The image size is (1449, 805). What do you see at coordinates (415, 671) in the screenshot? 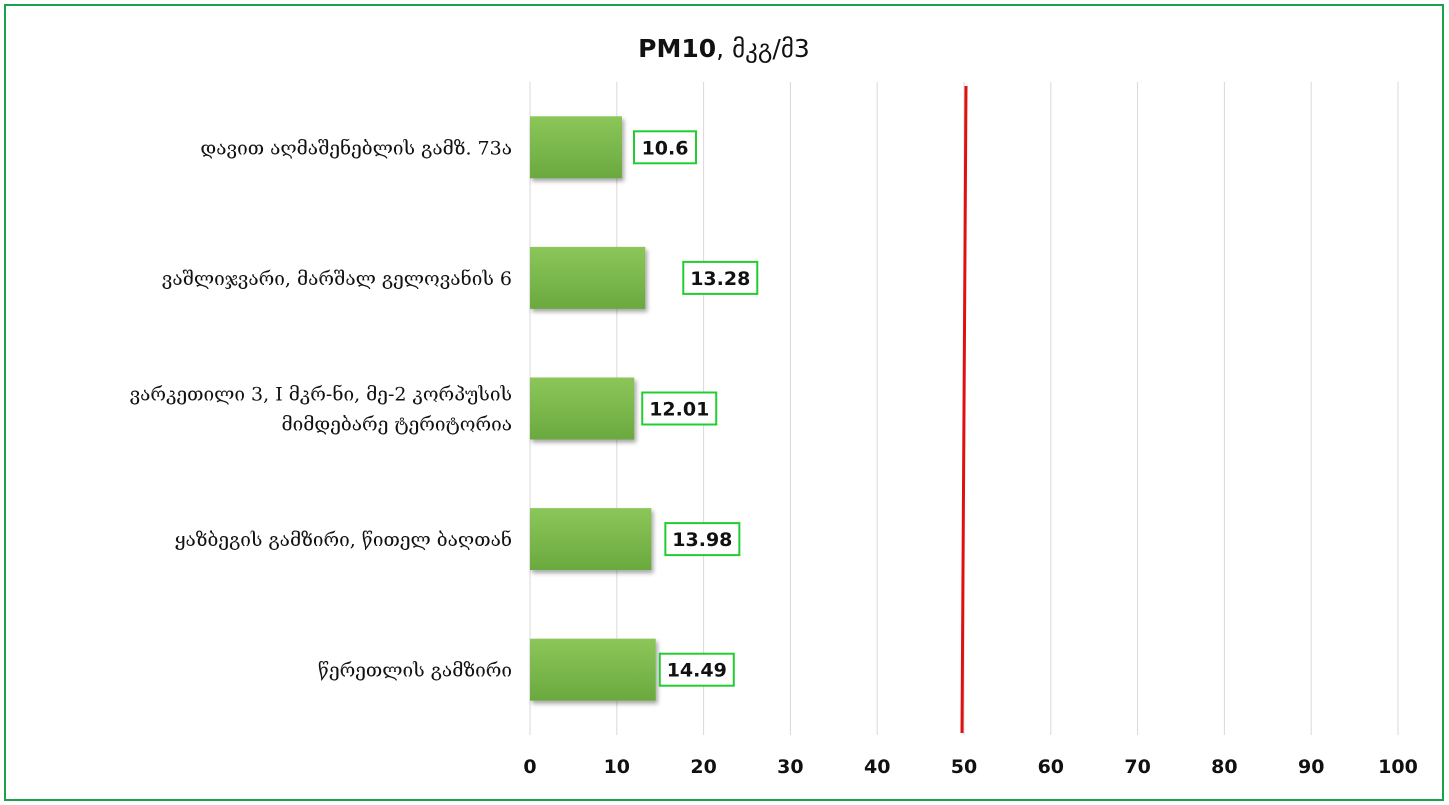
I see `category-label: წერეთლის გამზირი` at bounding box center [415, 671].